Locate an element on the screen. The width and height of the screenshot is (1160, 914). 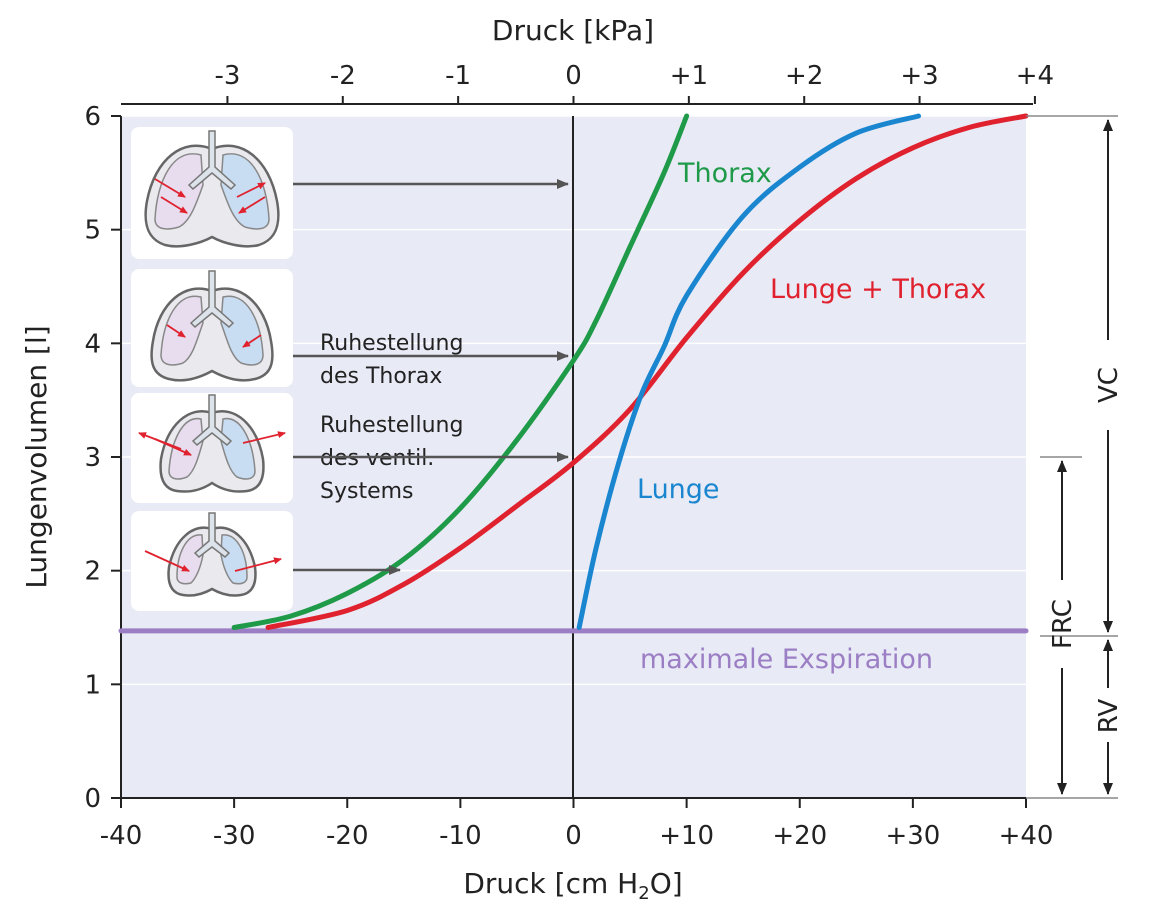
label-max-expiration: maximale Exspiration is located at coordinates (786, 659).